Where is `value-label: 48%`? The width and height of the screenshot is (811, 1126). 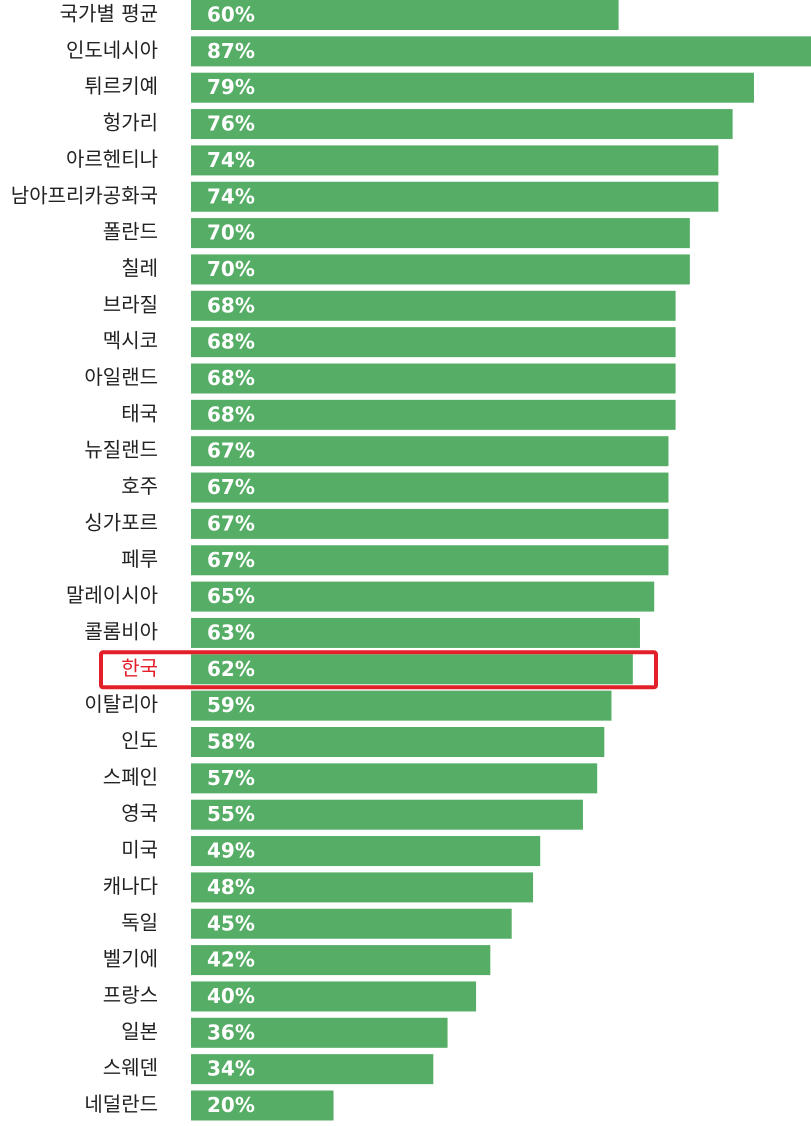 value-label: 48% is located at coordinates (231, 887).